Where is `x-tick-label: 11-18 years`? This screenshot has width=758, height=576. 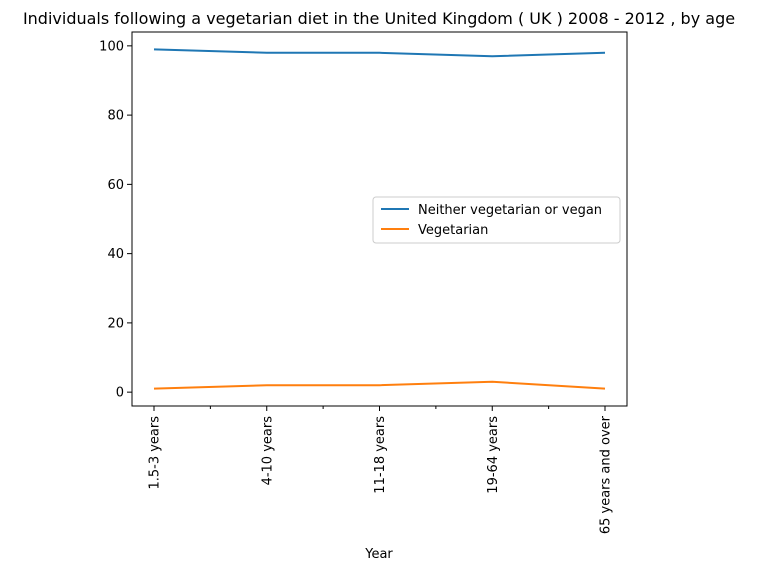 x-tick-label: 11-18 years is located at coordinates (380, 455).